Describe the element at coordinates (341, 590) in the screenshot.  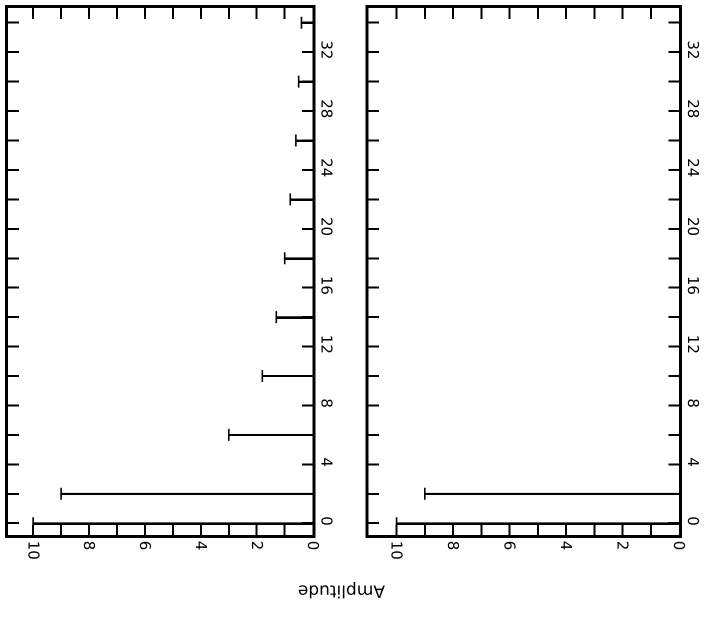
I see `x-axis-title: Amplitude` at that location.